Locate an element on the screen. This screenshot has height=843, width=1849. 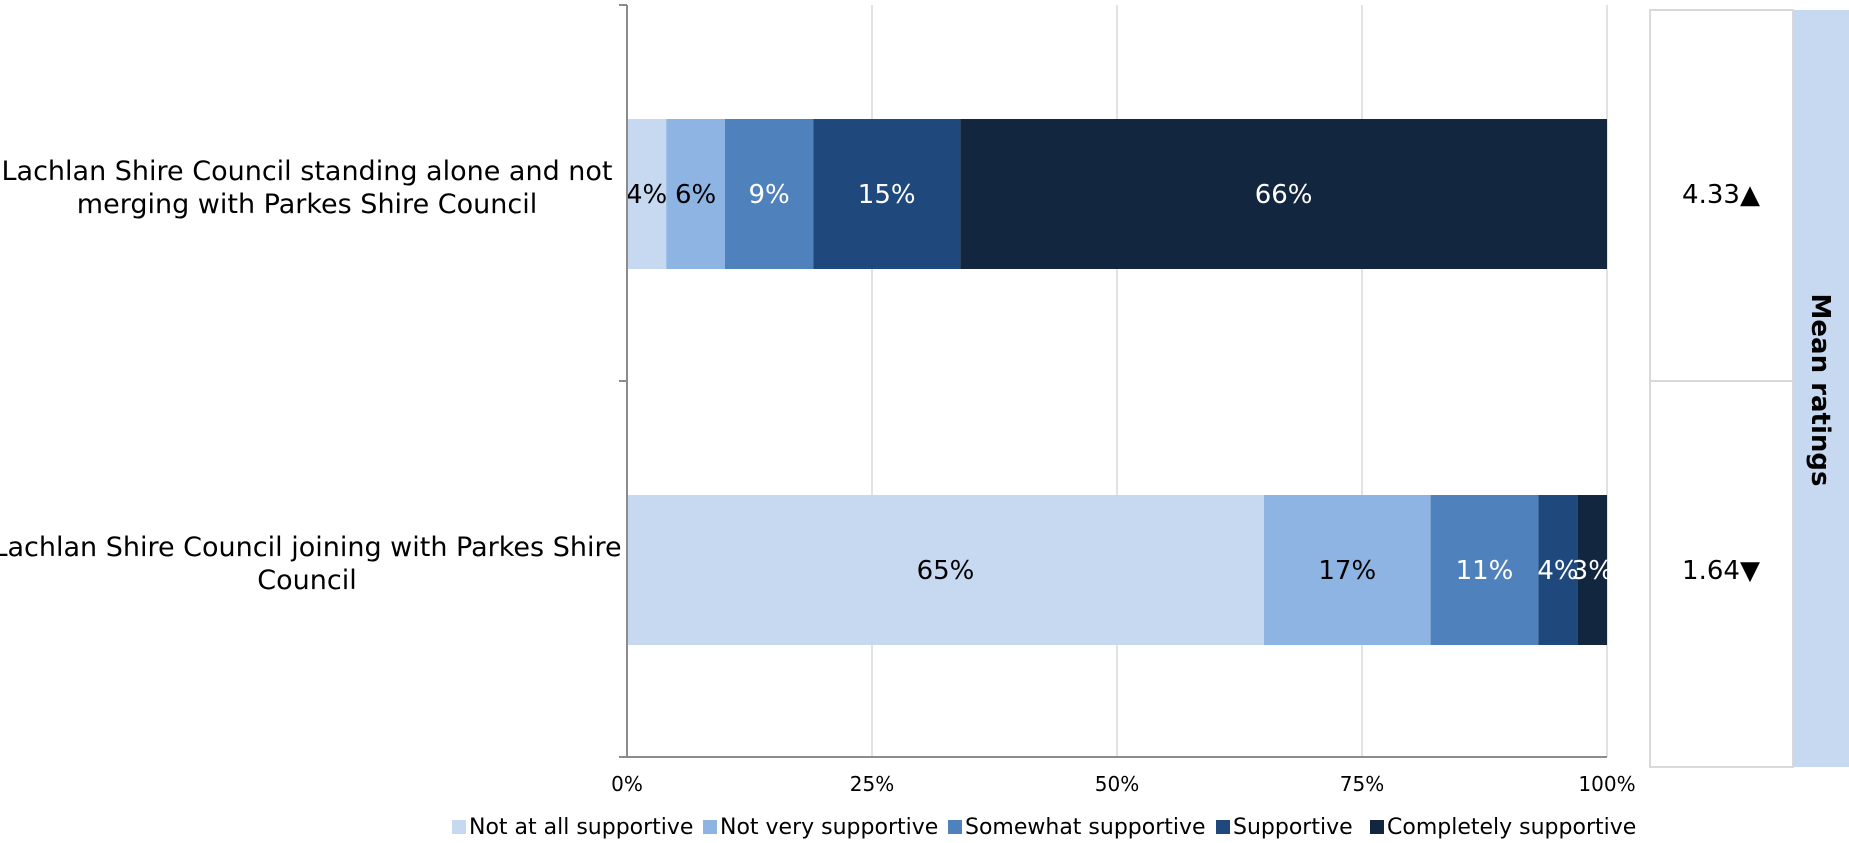
data-label: 9% is located at coordinates (768, 195).